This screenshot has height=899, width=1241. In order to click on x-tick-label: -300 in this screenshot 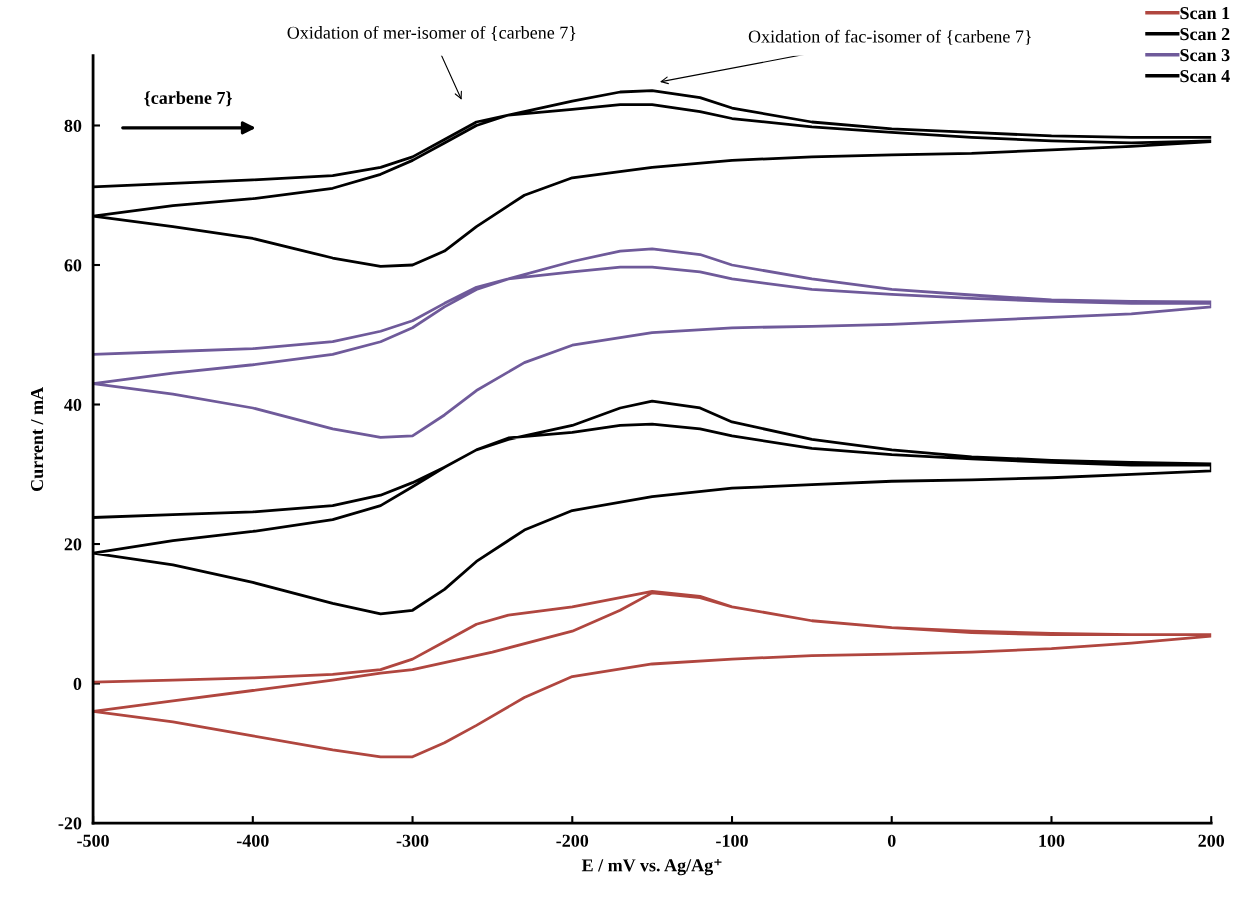, I will do `click(412, 840)`.